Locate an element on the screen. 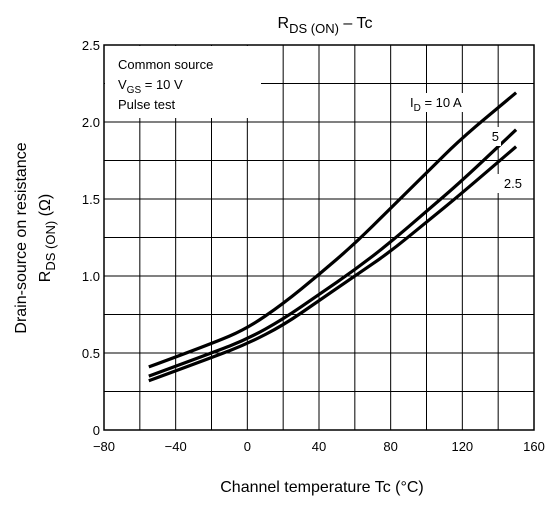  conditions-line1: Common source is located at coordinates (165, 64).